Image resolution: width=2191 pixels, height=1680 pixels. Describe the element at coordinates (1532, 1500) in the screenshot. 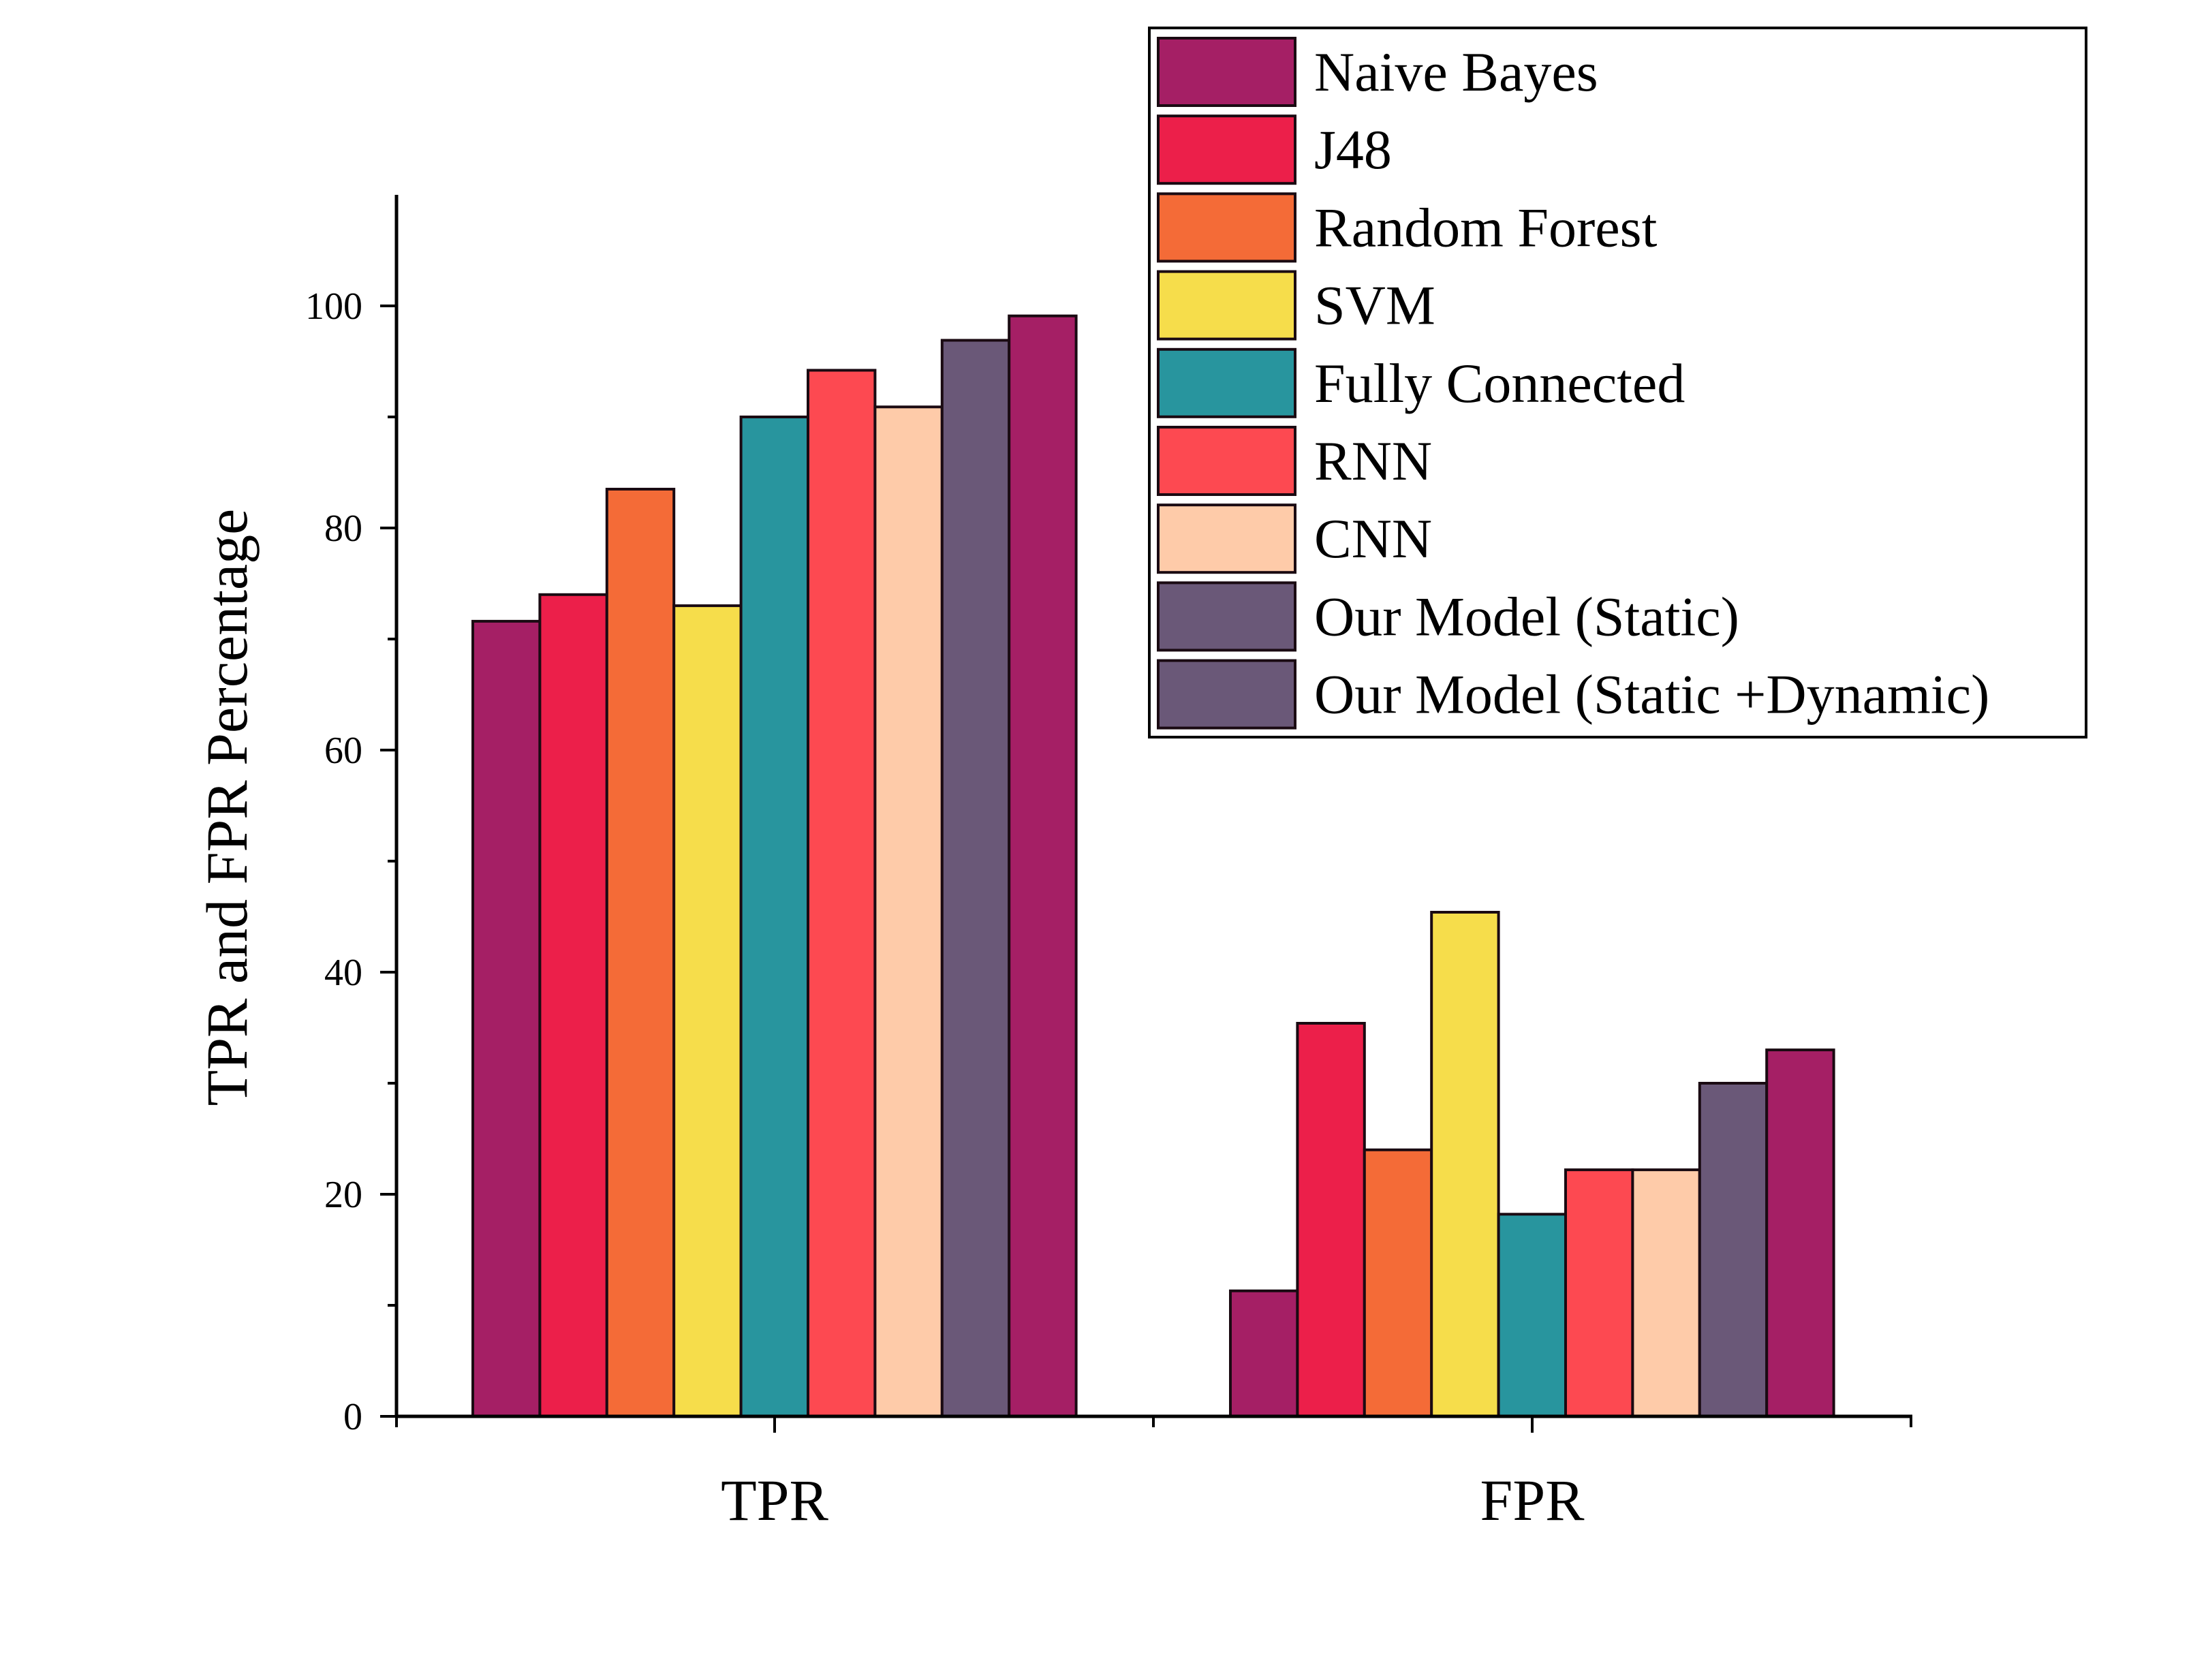

I see `category-label-fpr: FPR` at that location.